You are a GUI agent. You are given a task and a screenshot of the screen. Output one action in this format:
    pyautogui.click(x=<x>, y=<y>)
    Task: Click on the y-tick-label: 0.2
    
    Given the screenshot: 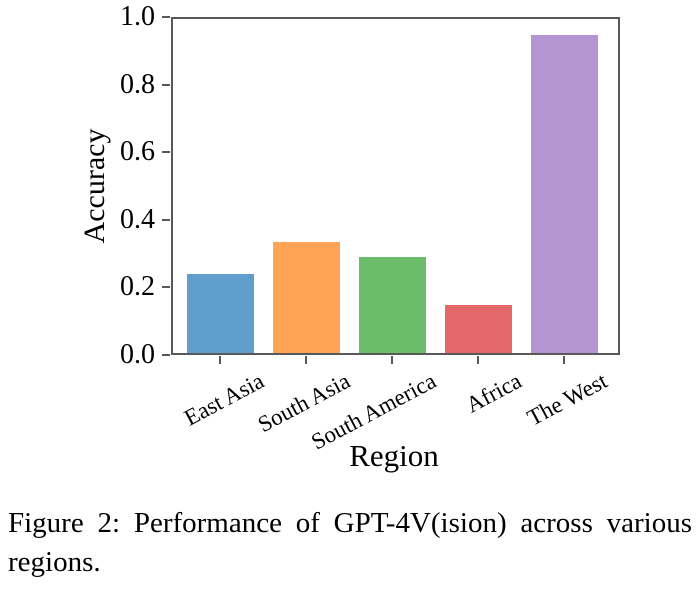 What is the action you would take?
    pyautogui.click(x=137, y=287)
    